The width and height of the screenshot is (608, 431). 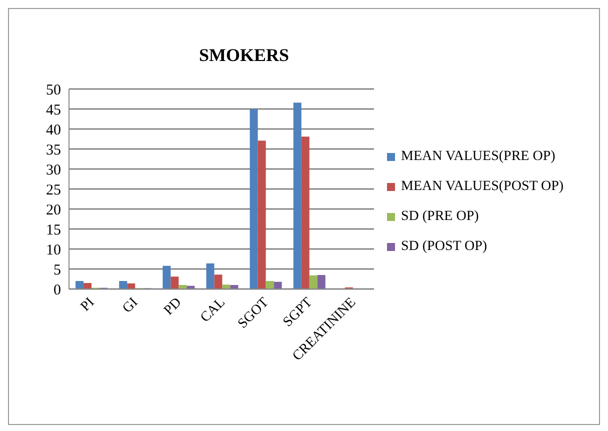 What do you see at coordinates (131, 305) in the screenshot?
I see `x-tick-label: GI` at bounding box center [131, 305].